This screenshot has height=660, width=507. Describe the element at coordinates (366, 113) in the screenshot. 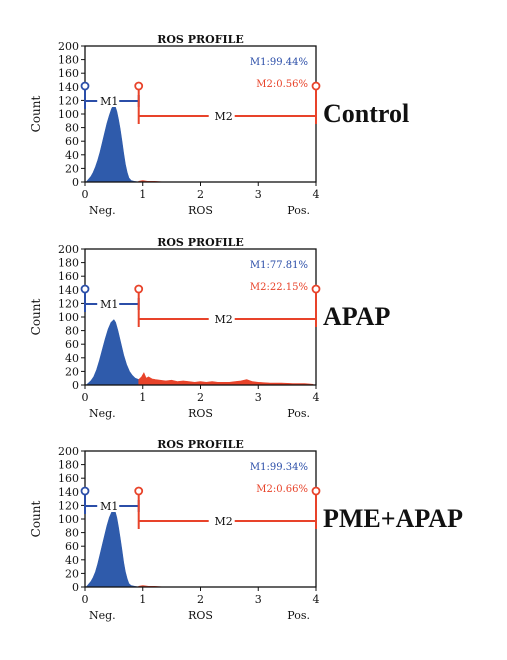

I see `condition-label: Control` at that location.